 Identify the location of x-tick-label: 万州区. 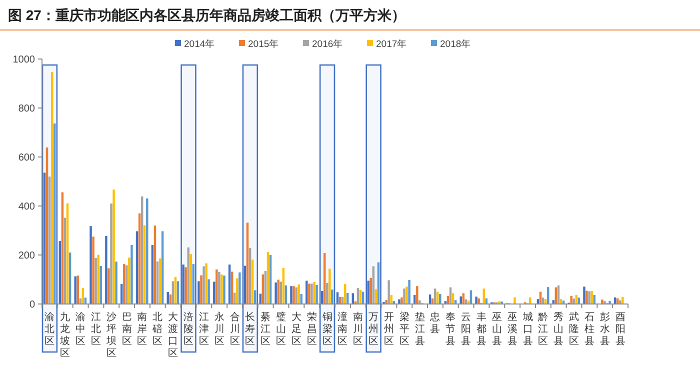
(373, 329).